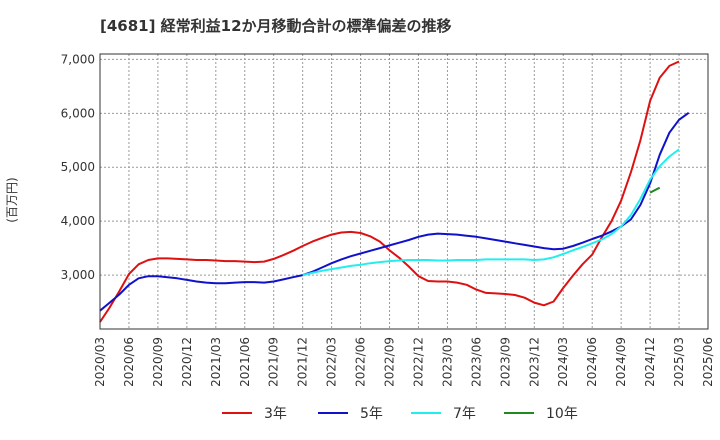 The width and height of the screenshot is (720, 440). What do you see at coordinates (78, 221) in the screenshot?
I see `y-tick-label: 4,000` at bounding box center [78, 221].